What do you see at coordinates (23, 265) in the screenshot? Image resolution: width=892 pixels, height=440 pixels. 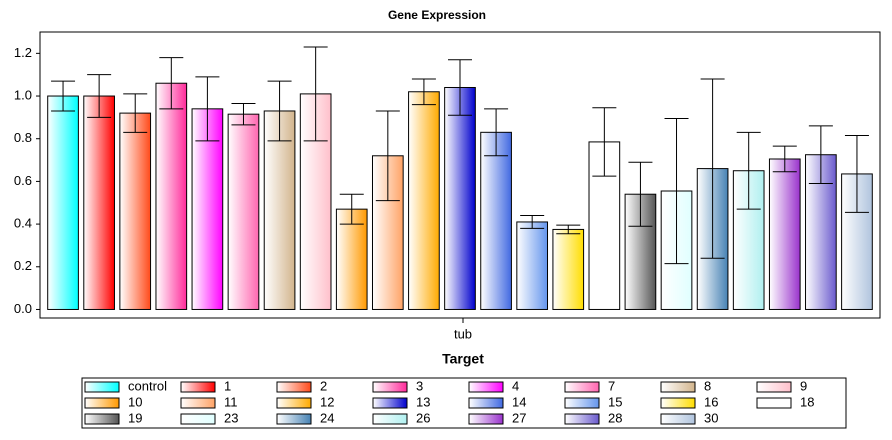 I see `y-tick-label: 0.2` at bounding box center [23, 265].